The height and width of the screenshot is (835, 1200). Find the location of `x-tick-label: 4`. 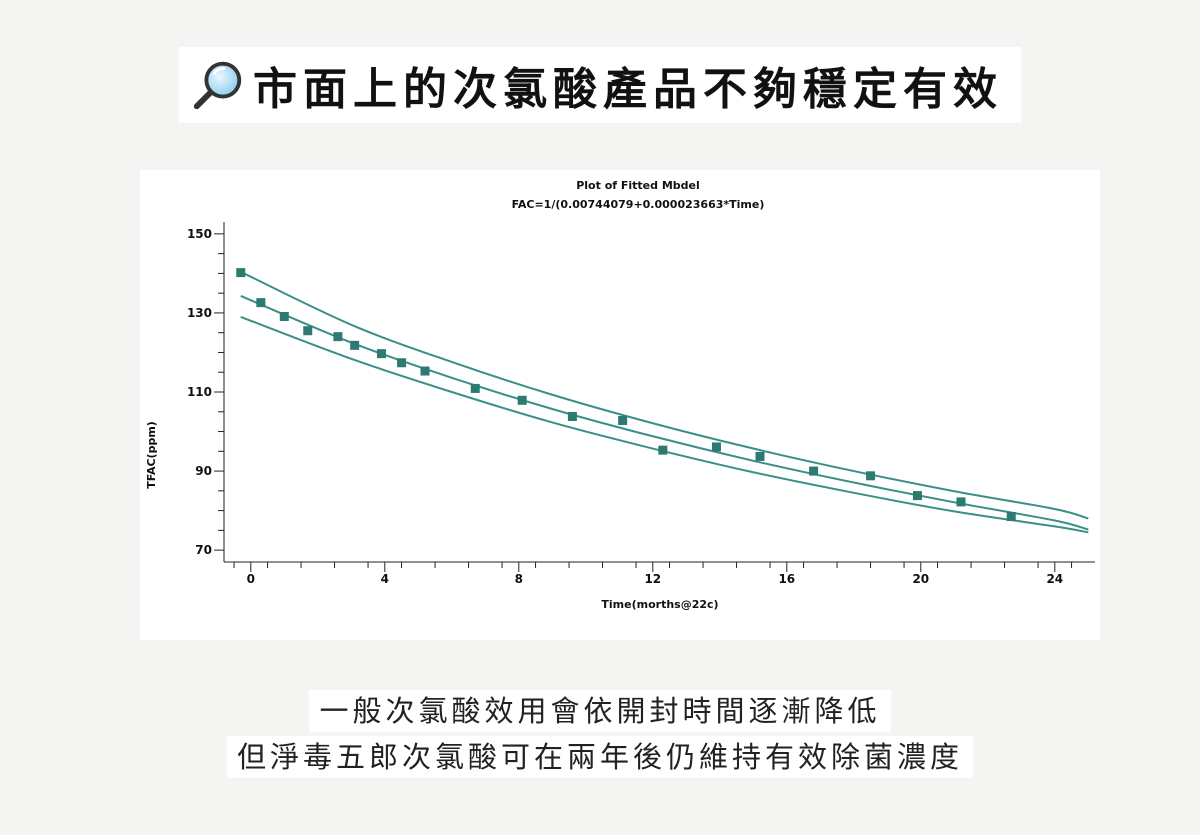

x-tick-label: 4 is located at coordinates (385, 579).